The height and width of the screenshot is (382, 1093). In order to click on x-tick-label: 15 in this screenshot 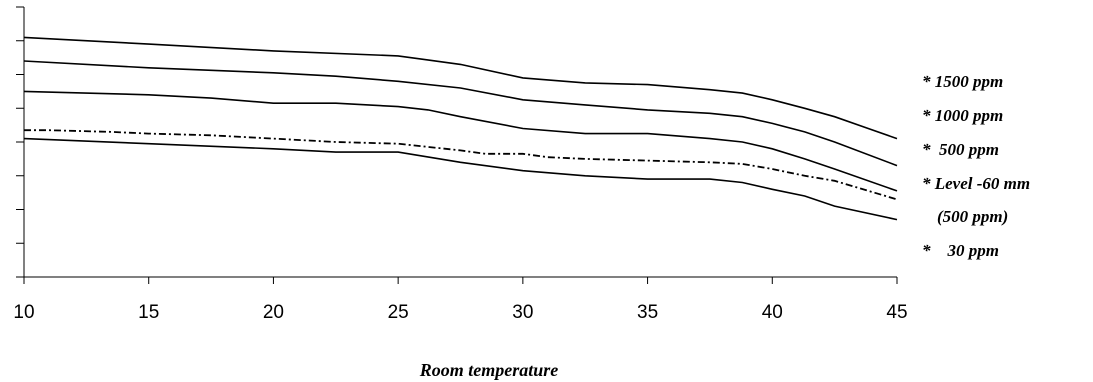, I will do `click(148, 312)`.